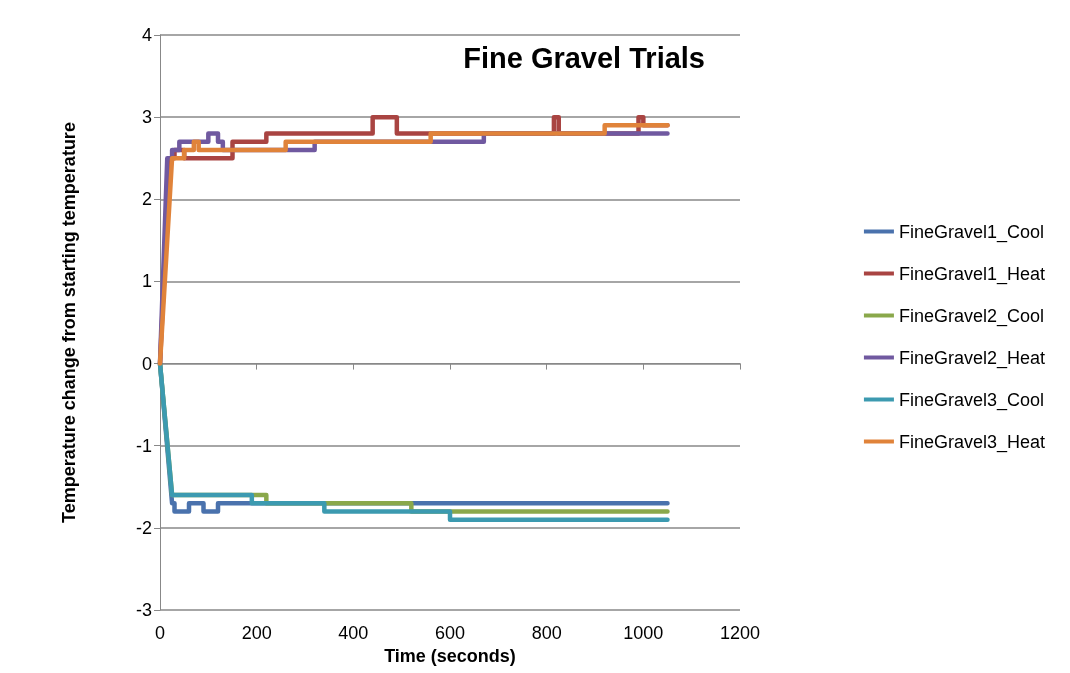  I want to click on y-tick-label: 2, so click(146, 199).